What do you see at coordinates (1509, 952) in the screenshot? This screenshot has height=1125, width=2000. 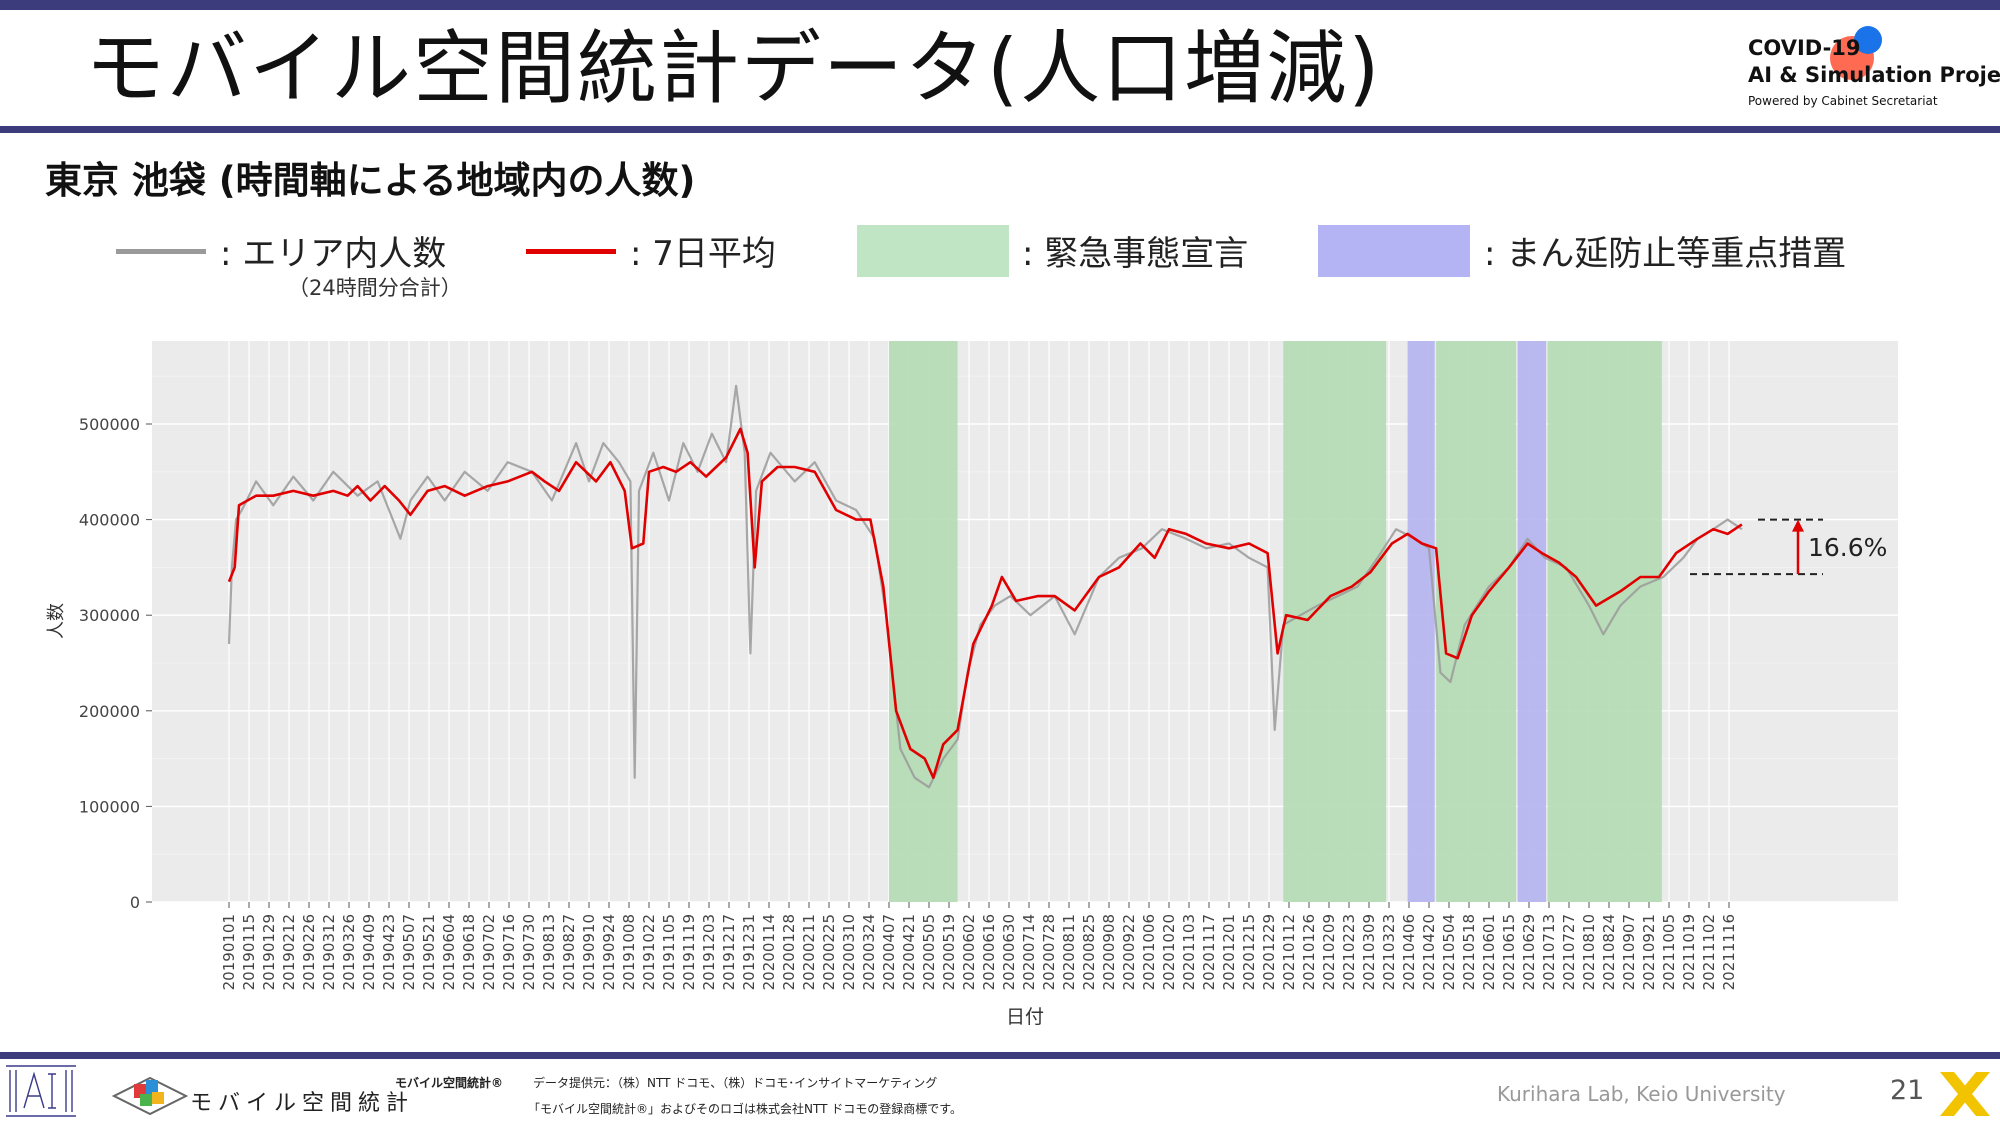 I see `x-tick-label: 20210615` at bounding box center [1509, 952].